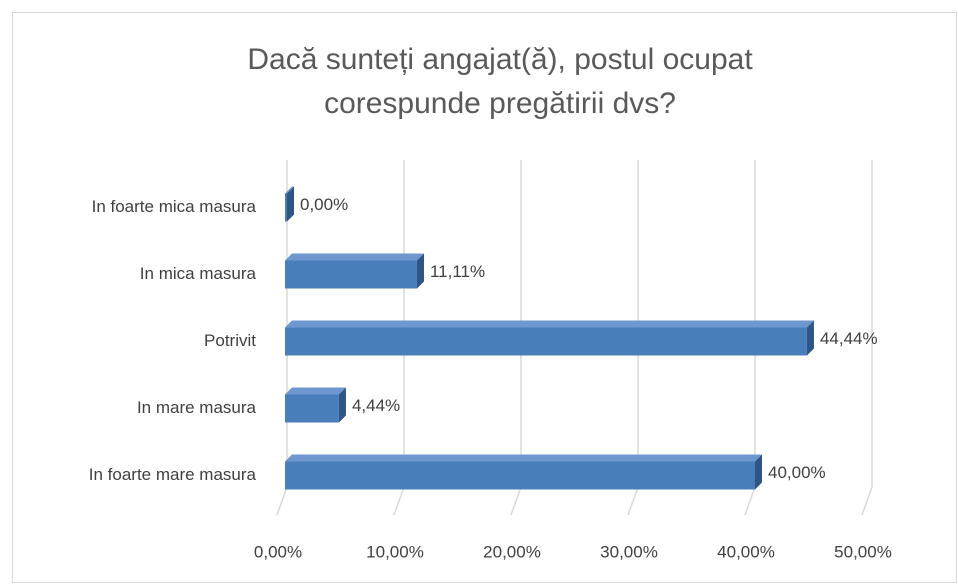 The image size is (958, 584). What do you see at coordinates (746, 551) in the screenshot?
I see `x-tick-label: 40,00%` at bounding box center [746, 551].